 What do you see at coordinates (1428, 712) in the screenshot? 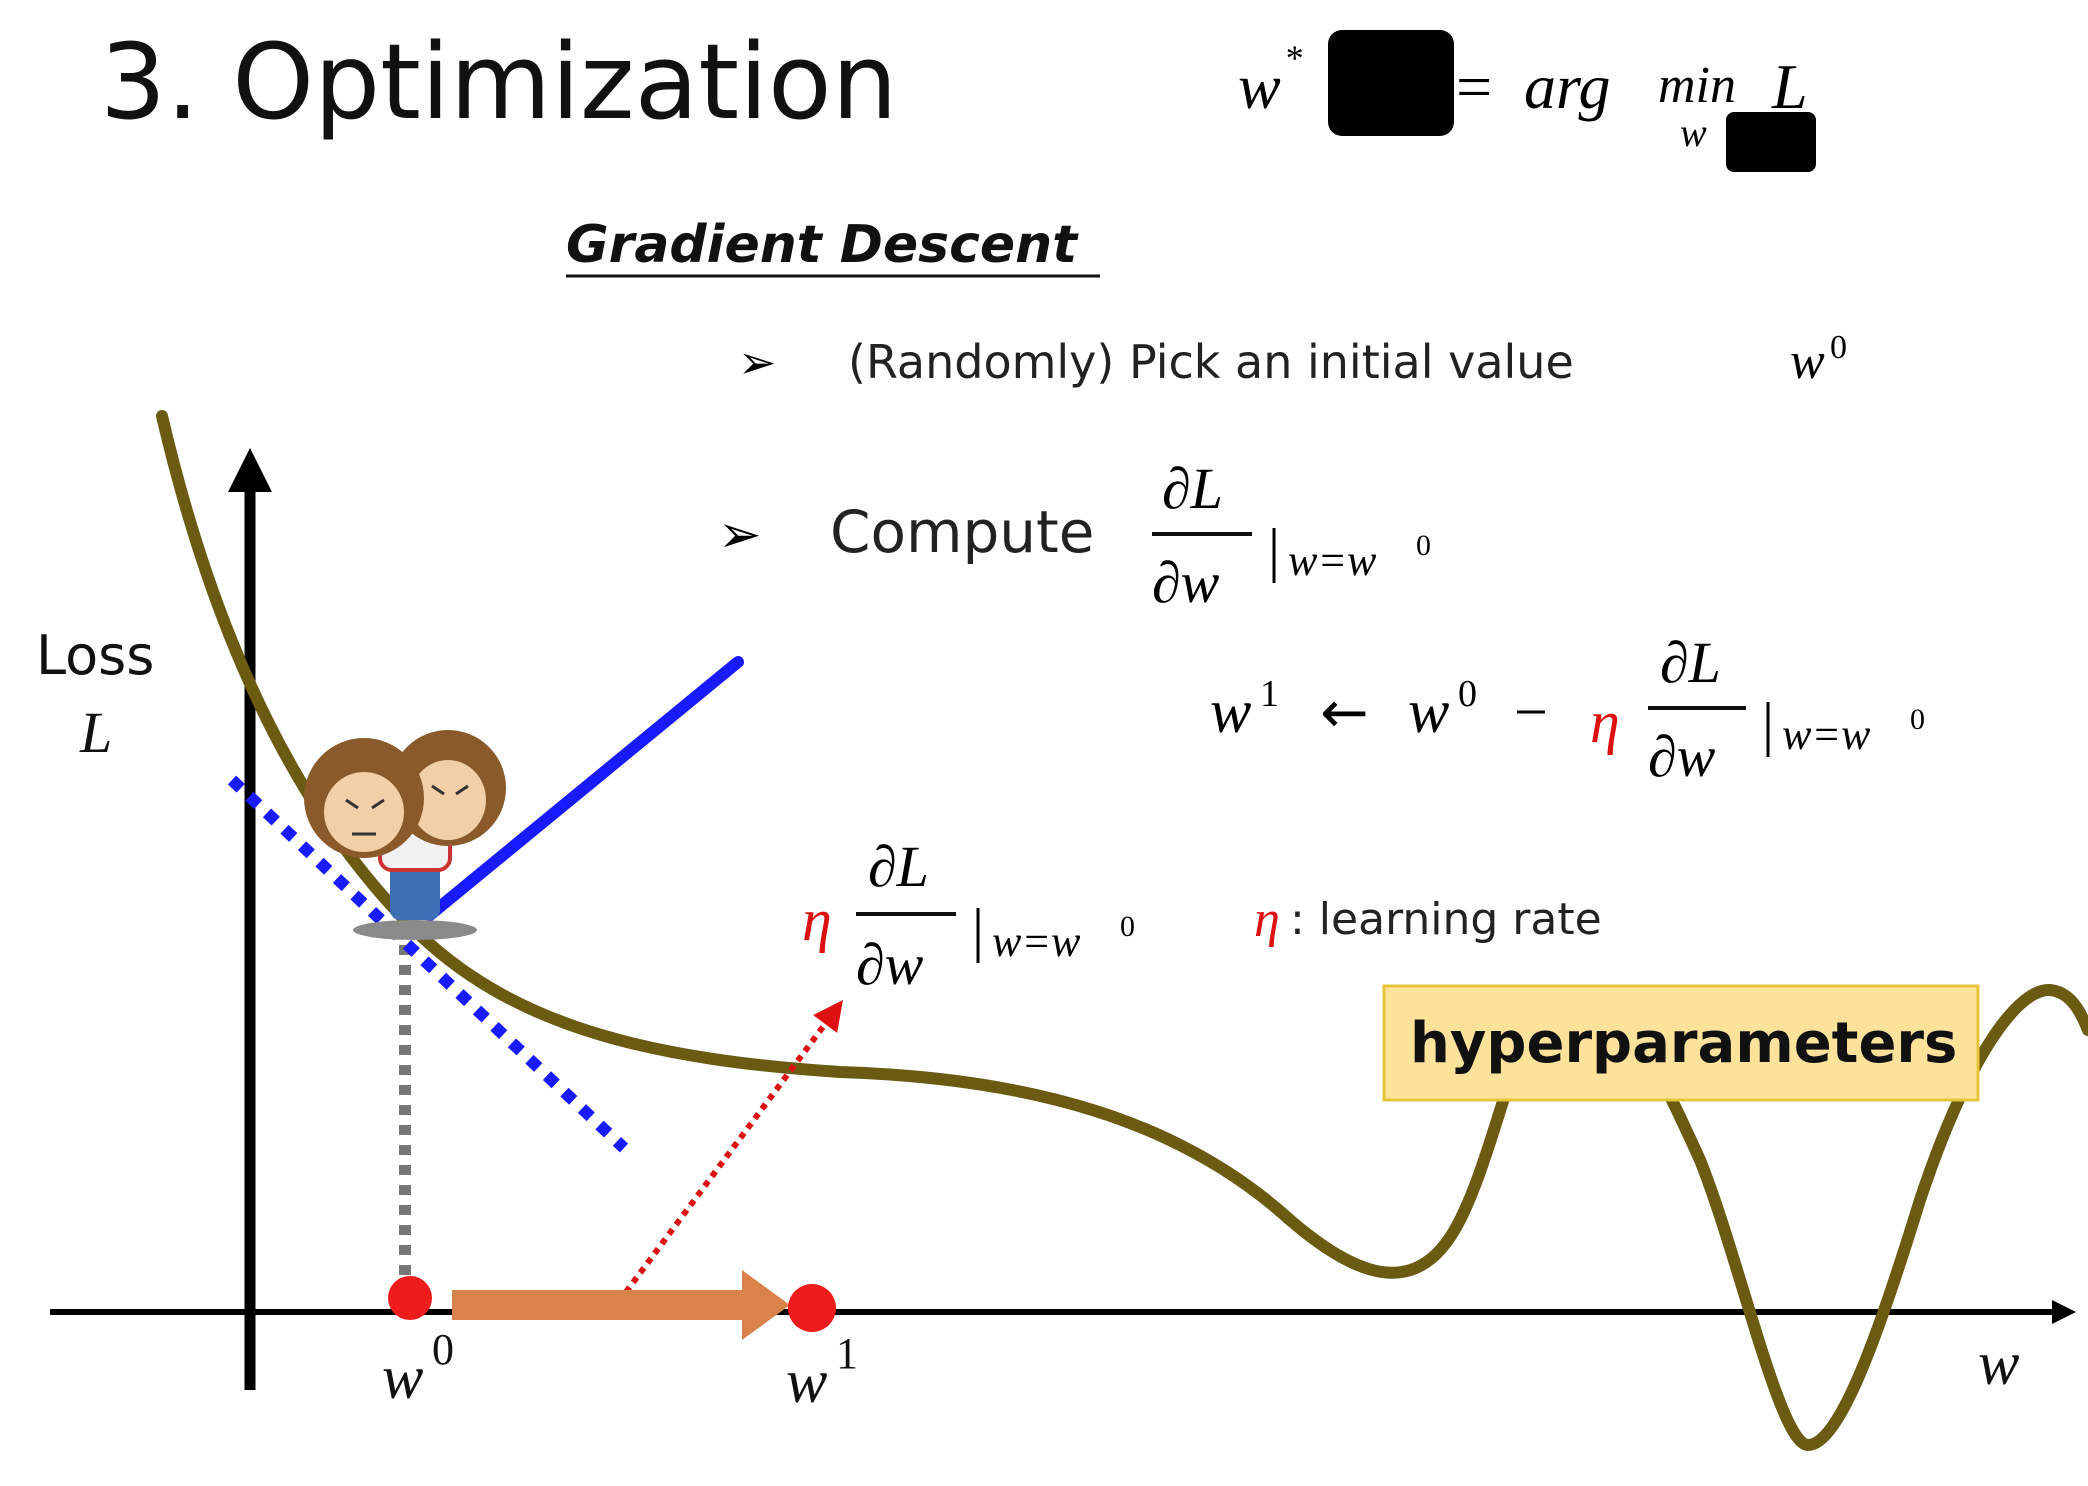
I see `update-rhs: w` at bounding box center [1428, 712].